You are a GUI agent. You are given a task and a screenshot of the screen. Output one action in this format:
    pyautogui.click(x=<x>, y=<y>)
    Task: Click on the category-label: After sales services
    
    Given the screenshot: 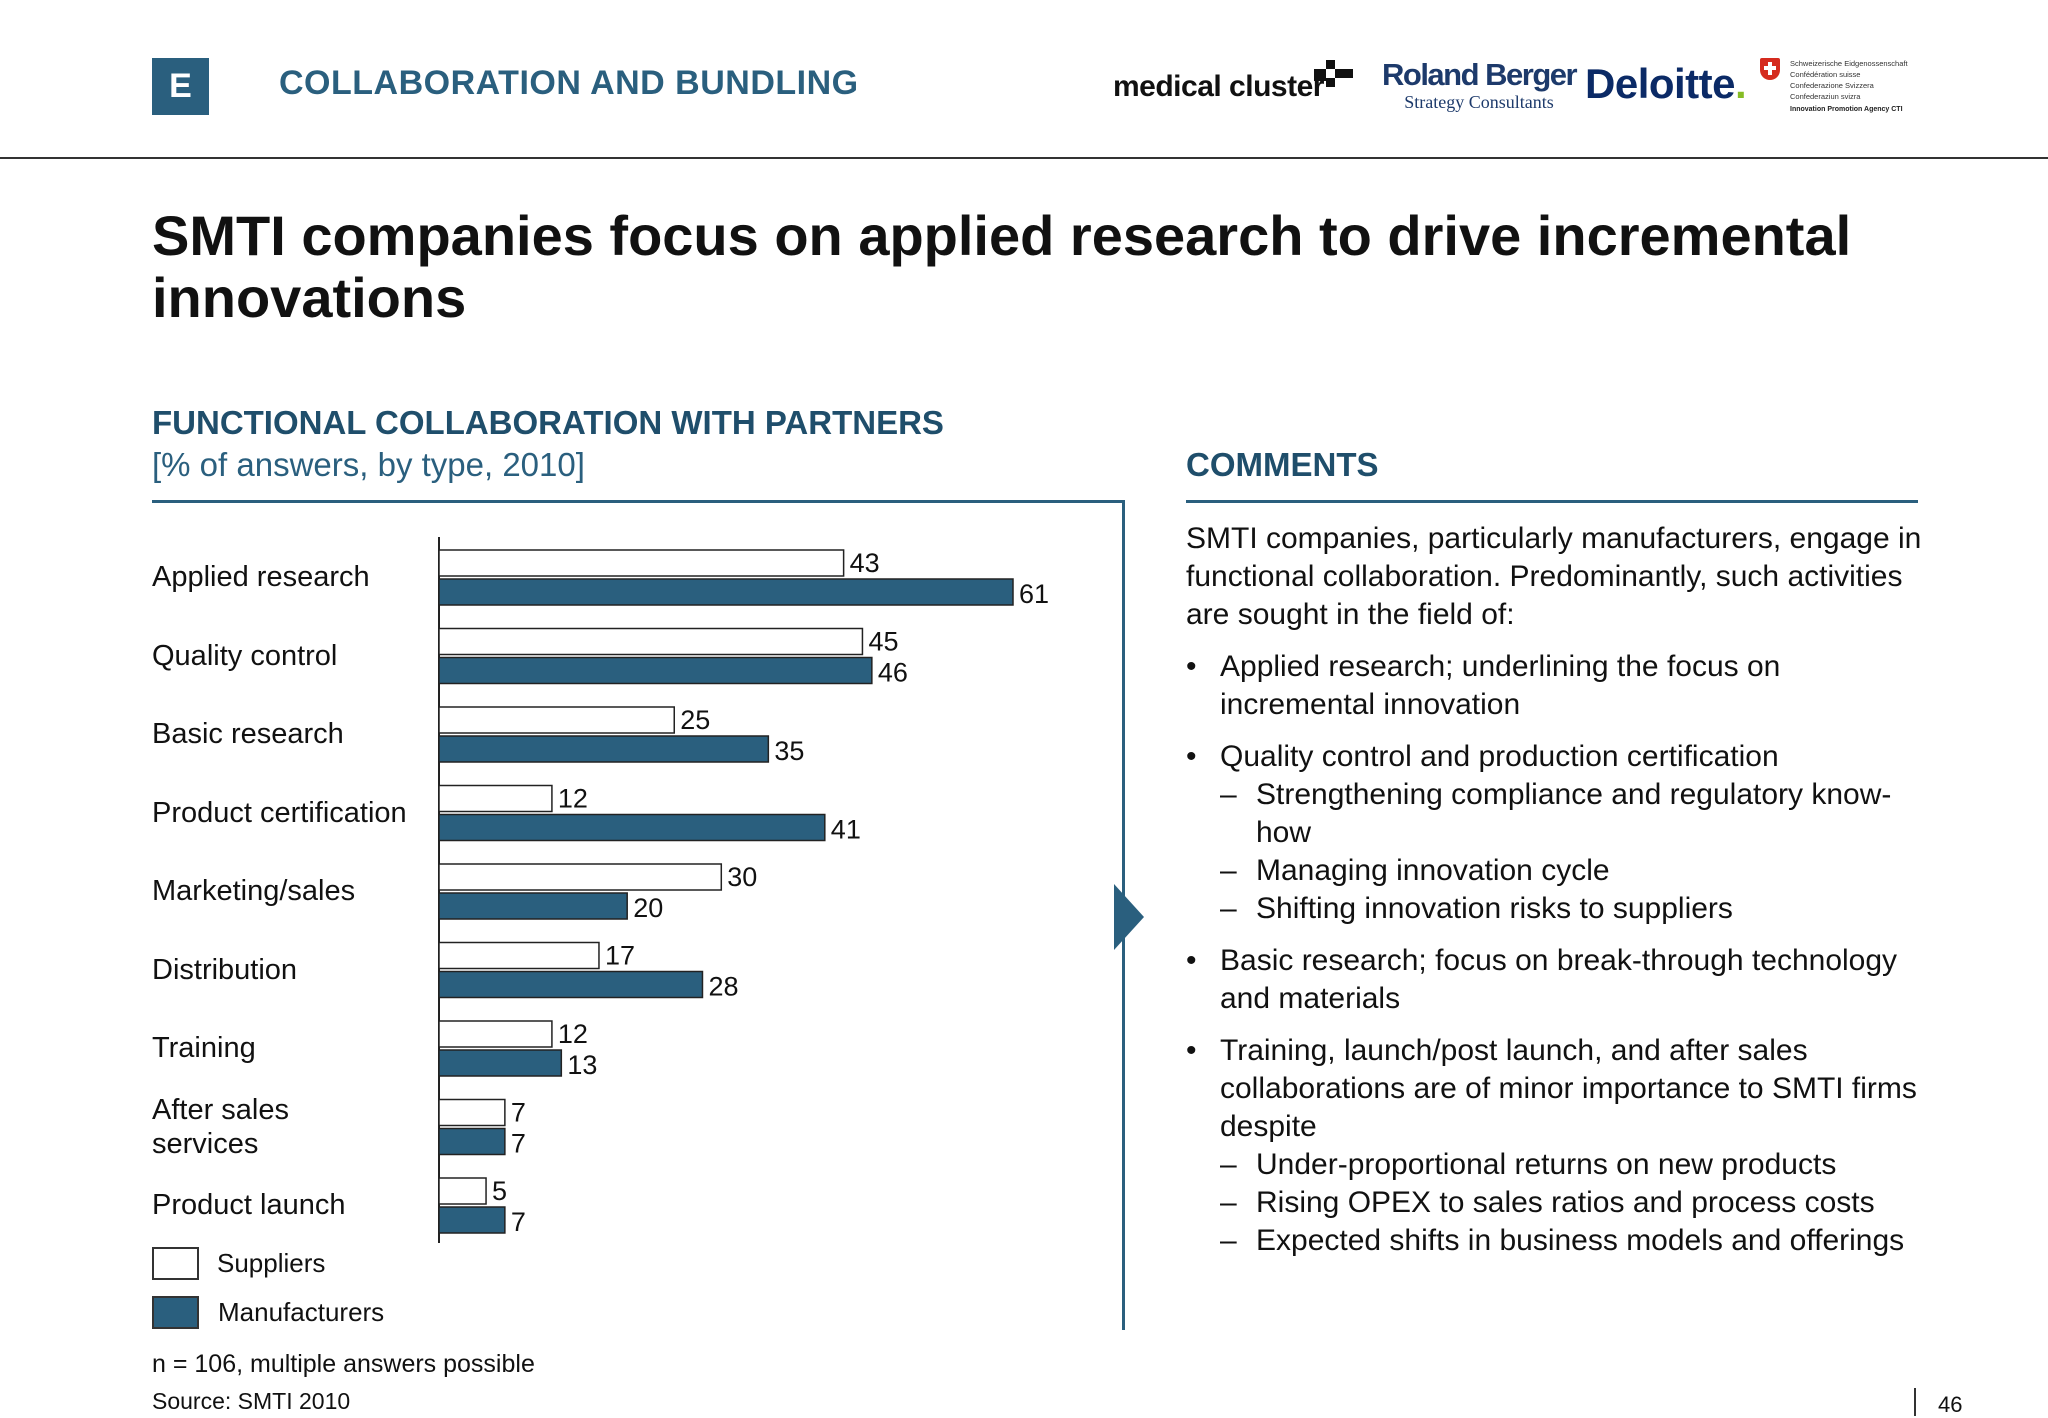 What is the action you would take?
    pyautogui.click(x=220, y=1127)
    